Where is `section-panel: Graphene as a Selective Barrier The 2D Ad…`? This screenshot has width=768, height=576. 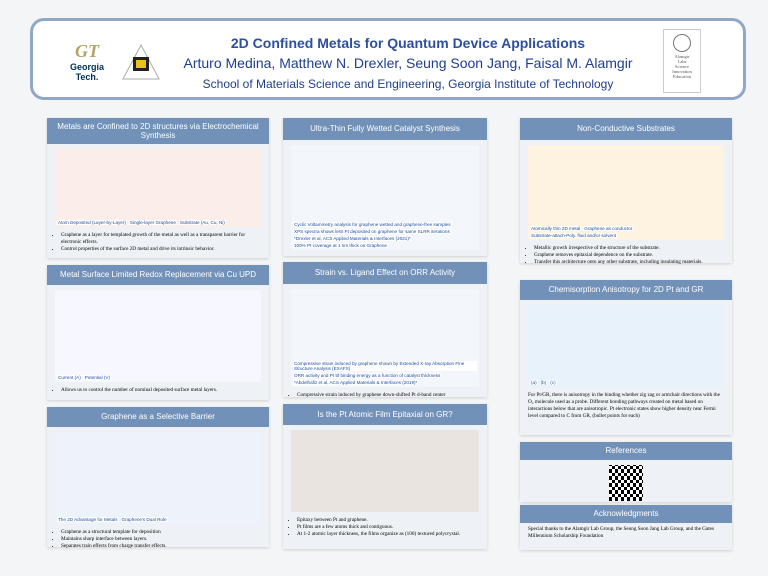
section-panel: Graphene as a Selective Barrier The 2D Ad… is located at coordinates (158, 478).